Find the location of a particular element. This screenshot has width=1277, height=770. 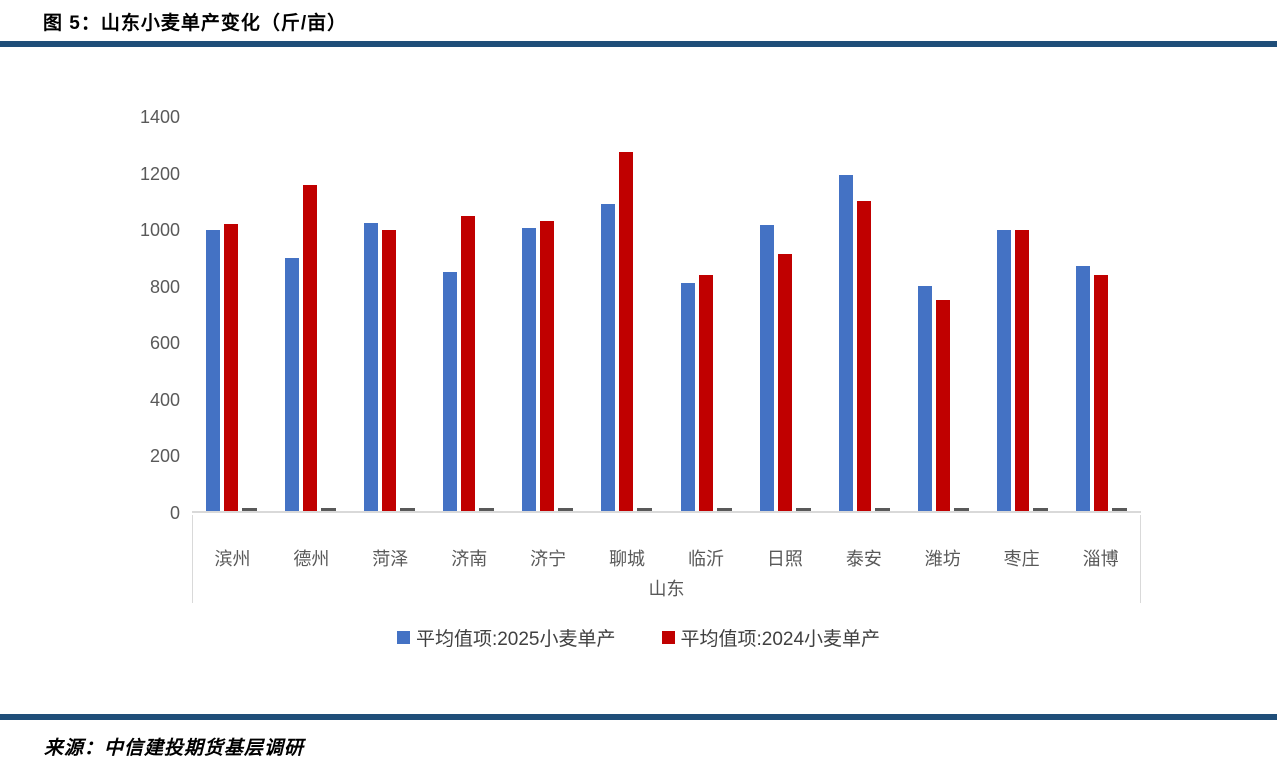

bar-2025-潍坊 is located at coordinates (924, 398).